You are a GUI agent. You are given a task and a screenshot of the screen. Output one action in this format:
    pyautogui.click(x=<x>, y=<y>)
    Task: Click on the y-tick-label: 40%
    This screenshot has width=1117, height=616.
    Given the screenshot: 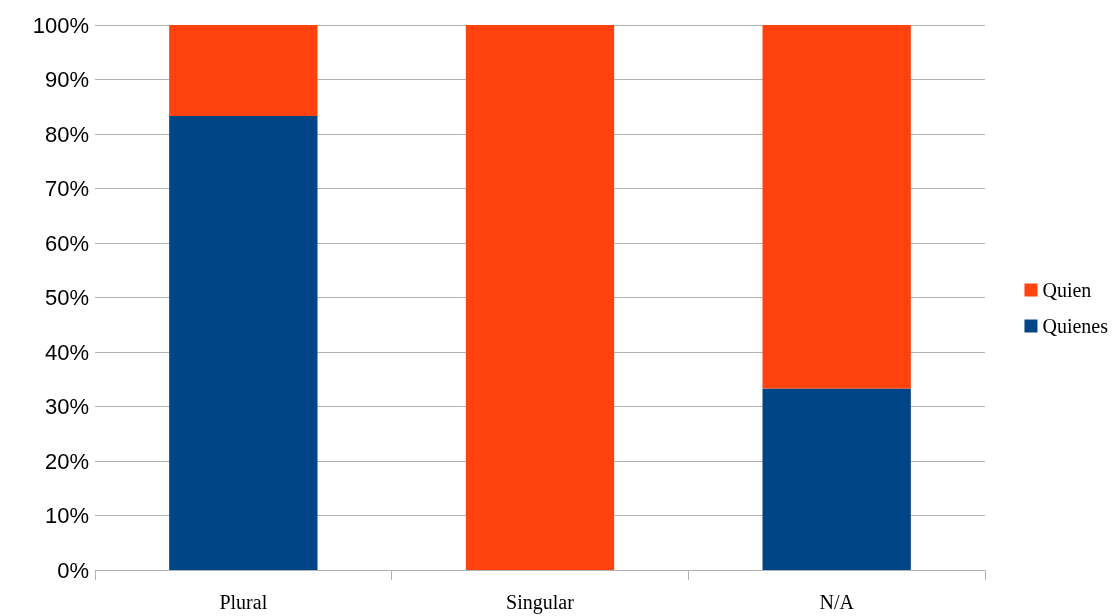 What is the action you would take?
    pyautogui.click(x=66, y=352)
    